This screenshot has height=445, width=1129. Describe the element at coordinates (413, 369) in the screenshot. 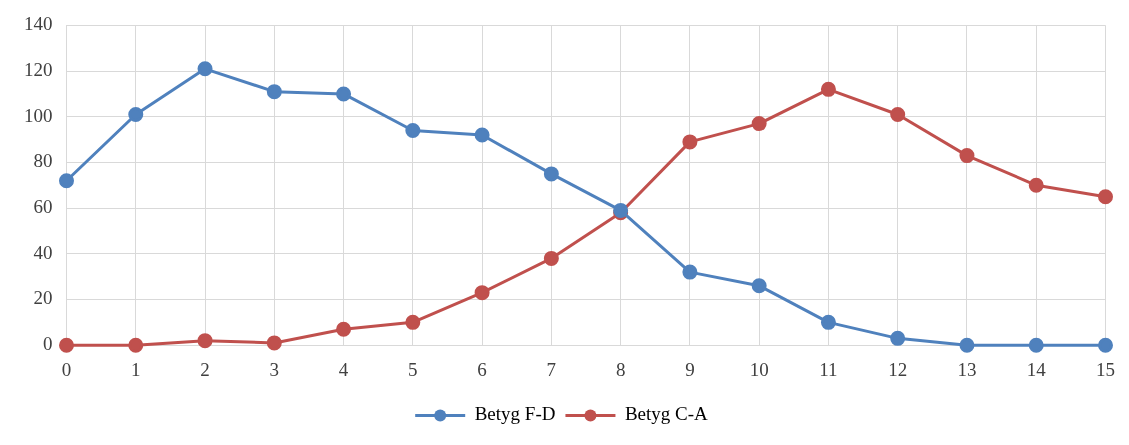

I see `x-tick-label: 5` at that location.